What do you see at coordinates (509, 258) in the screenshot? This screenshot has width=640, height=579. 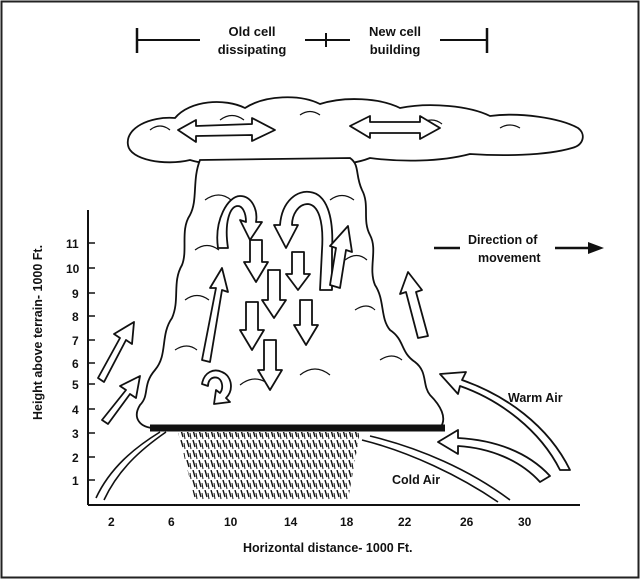 I see `direction-sublabel: movement` at bounding box center [509, 258].